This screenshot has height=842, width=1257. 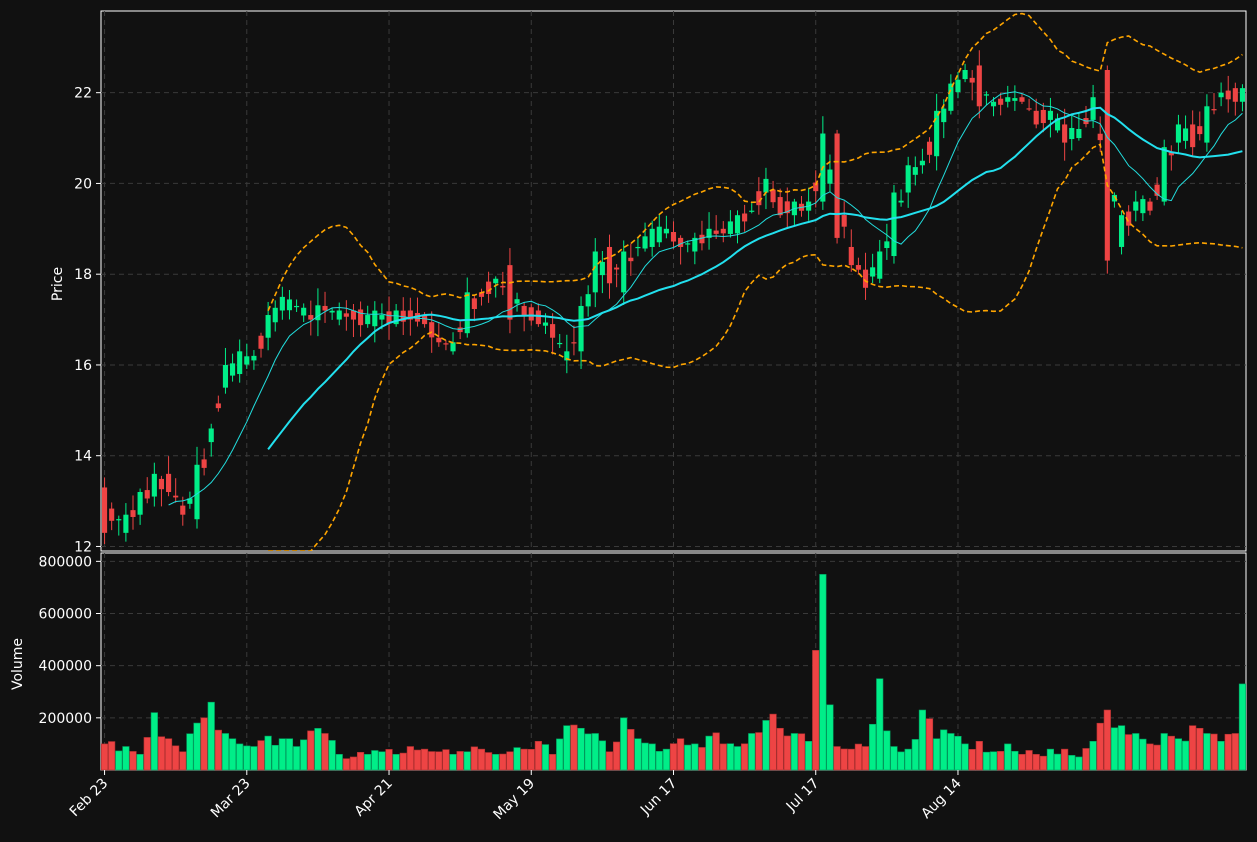 I want to click on price-tick-label: 14, so click(x=83, y=457).